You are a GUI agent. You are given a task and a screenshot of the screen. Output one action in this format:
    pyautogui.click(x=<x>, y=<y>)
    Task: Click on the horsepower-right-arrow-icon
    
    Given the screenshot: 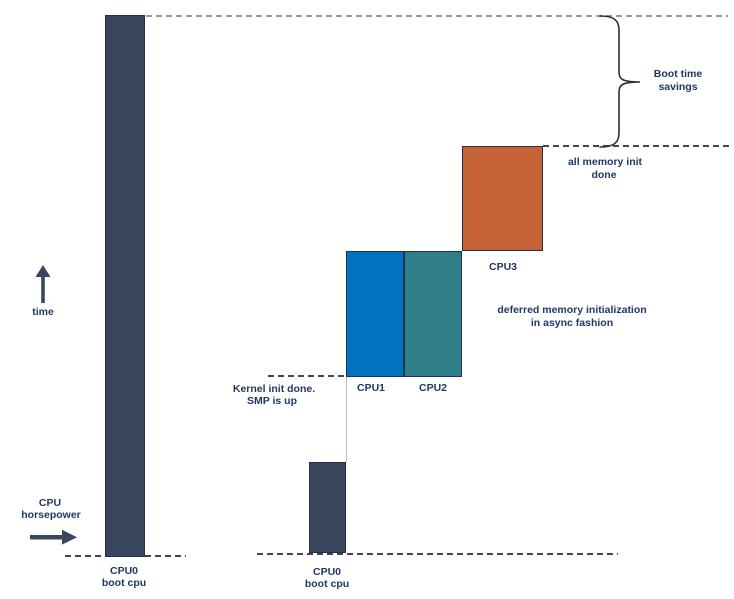 What is the action you would take?
    pyautogui.click(x=53, y=537)
    